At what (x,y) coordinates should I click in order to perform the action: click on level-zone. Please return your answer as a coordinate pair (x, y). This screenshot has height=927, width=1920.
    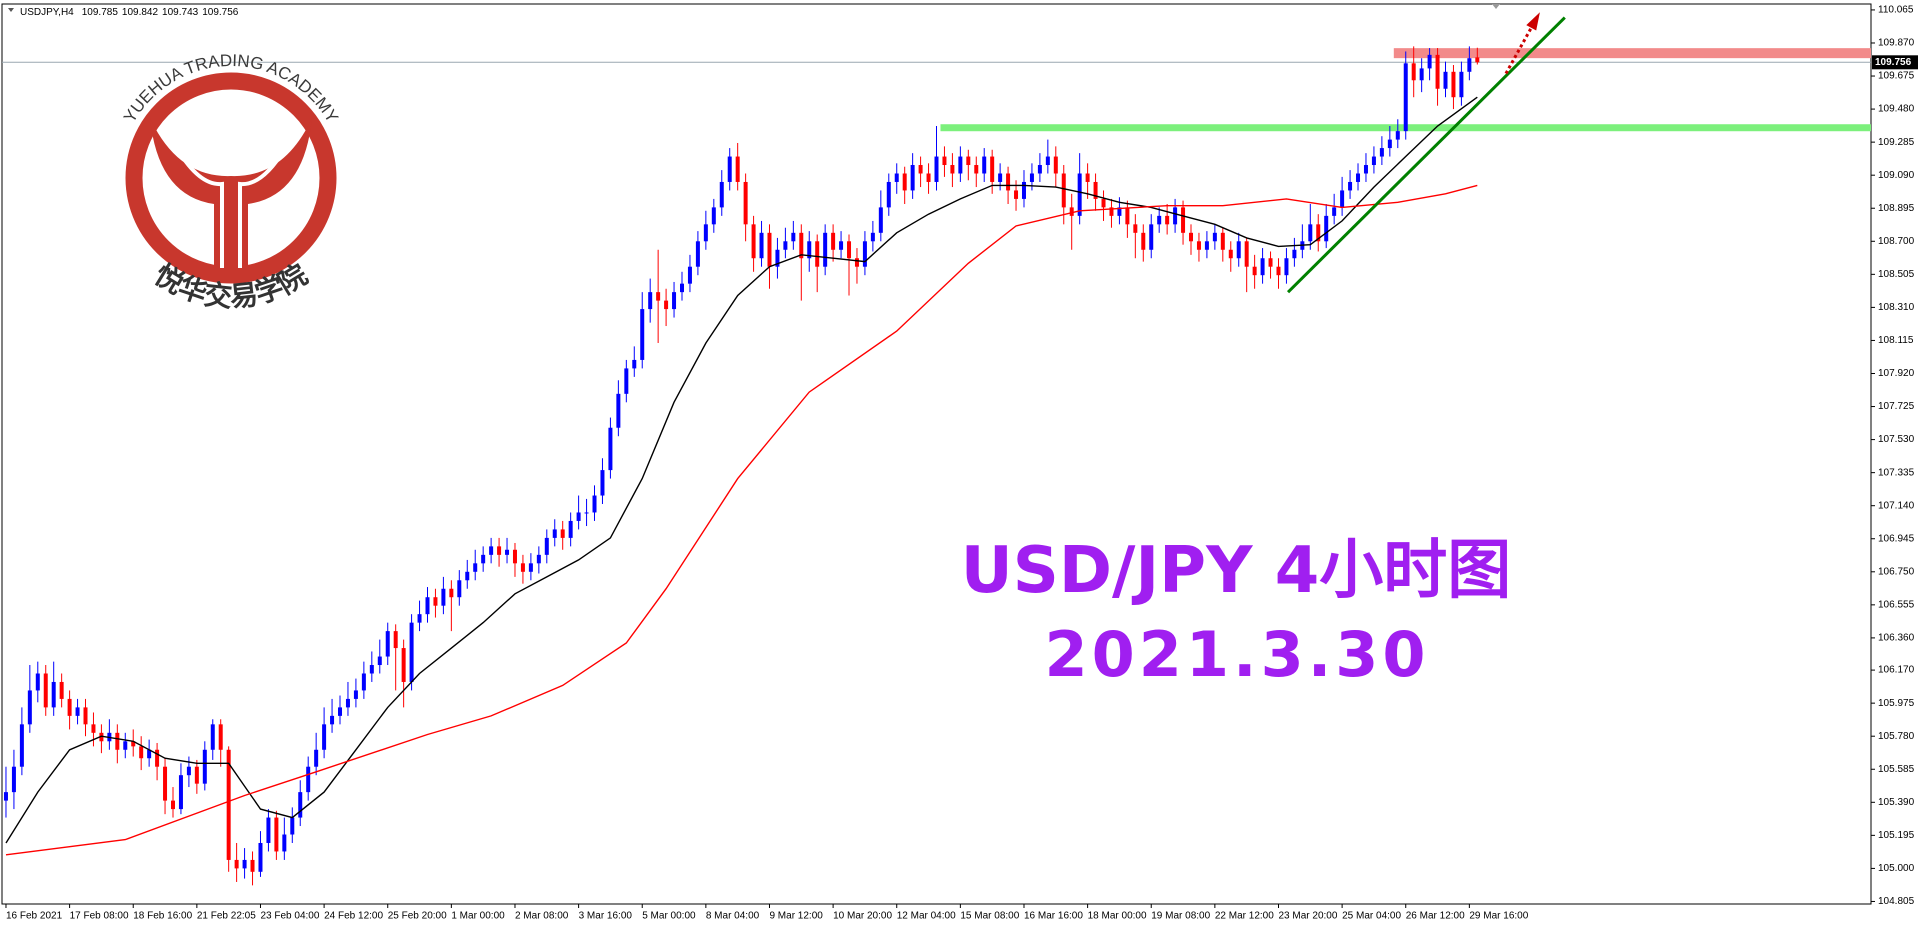
    Looking at the image, I should click on (1632, 53).